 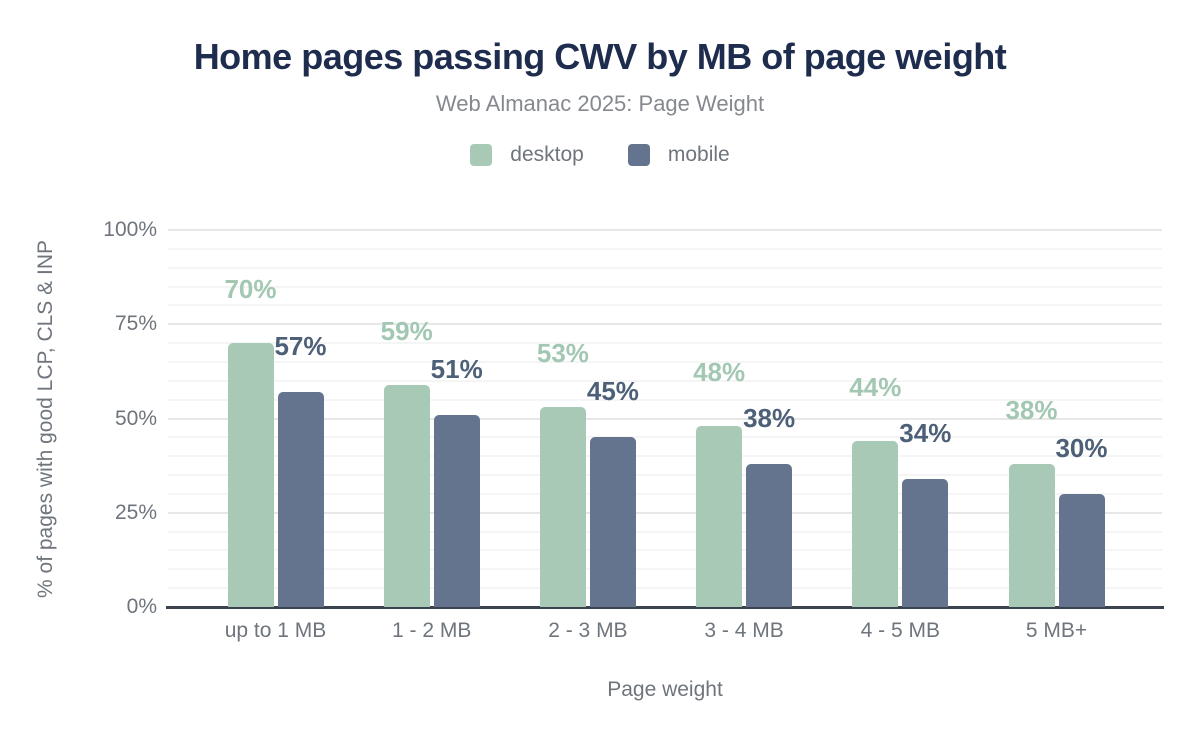 I want to click on legend-swatch-desktop, so click(x=481, y=155).